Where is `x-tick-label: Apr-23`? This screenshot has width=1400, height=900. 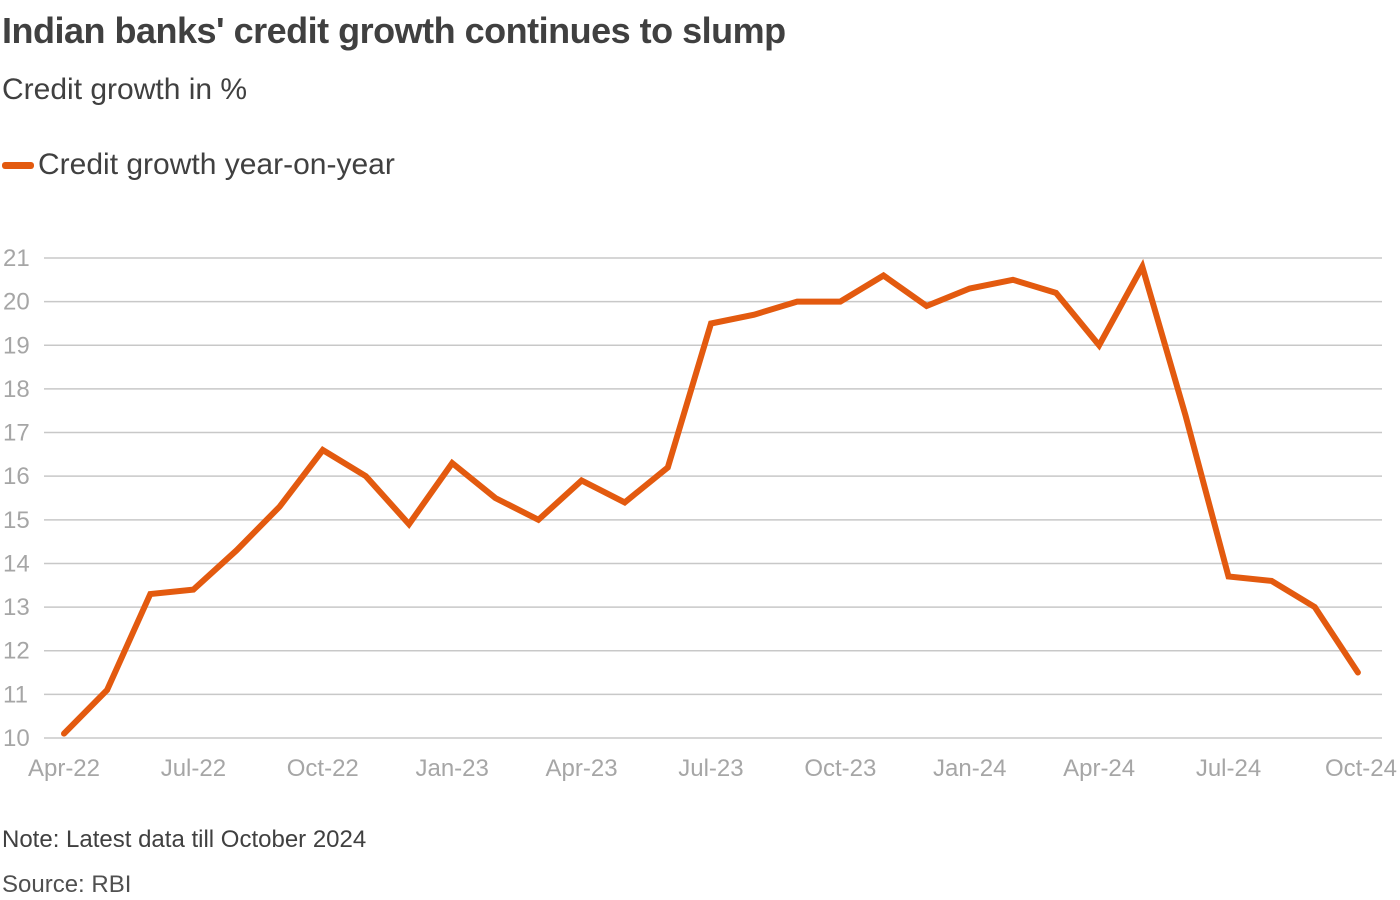
x-tick-label: Apr-23 is located at coordinates (582, 768).